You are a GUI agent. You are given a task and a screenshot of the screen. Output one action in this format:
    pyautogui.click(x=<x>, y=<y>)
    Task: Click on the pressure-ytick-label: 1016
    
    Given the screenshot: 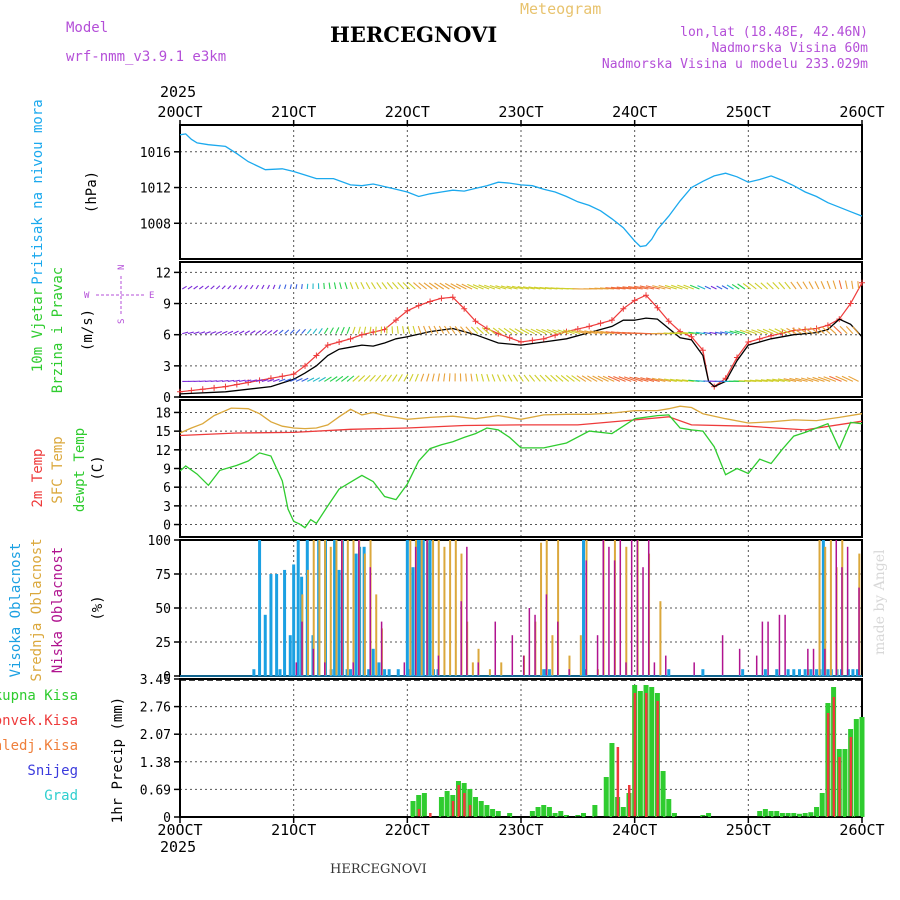 What is the action you would take?
    pyautogui.click(x=155, y=153)
    